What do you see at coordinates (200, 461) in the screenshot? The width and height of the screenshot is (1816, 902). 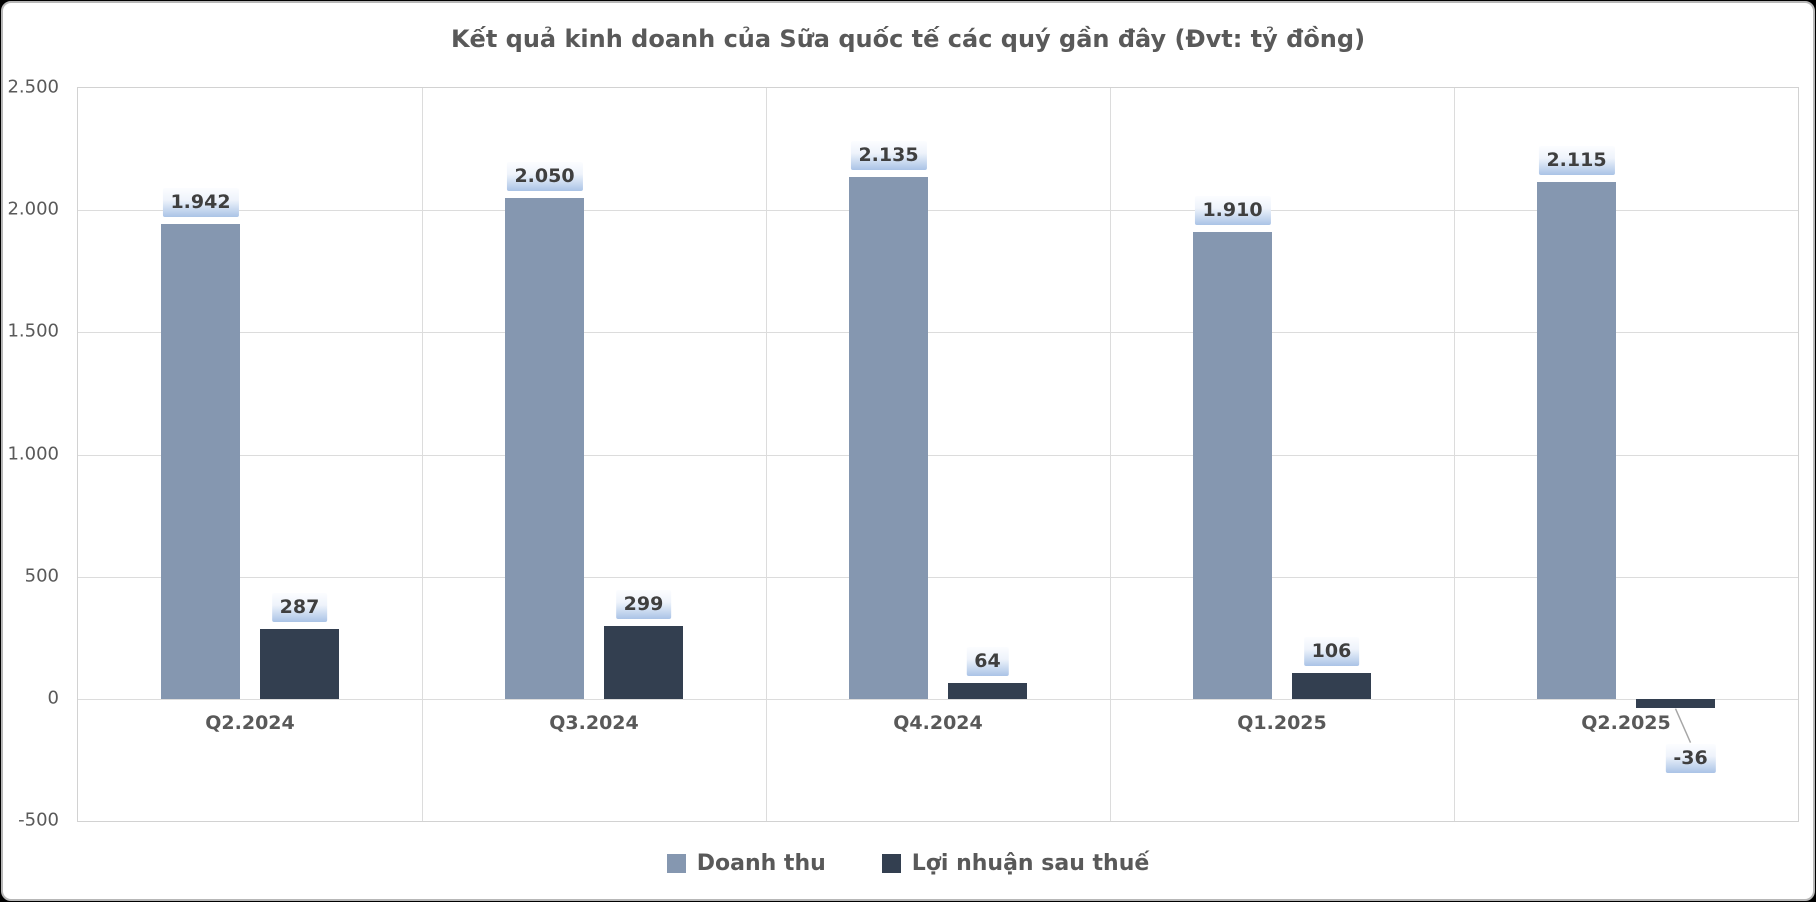 I see `bar-doanh-thu-q2-2024` at bounding box center [200, 461].